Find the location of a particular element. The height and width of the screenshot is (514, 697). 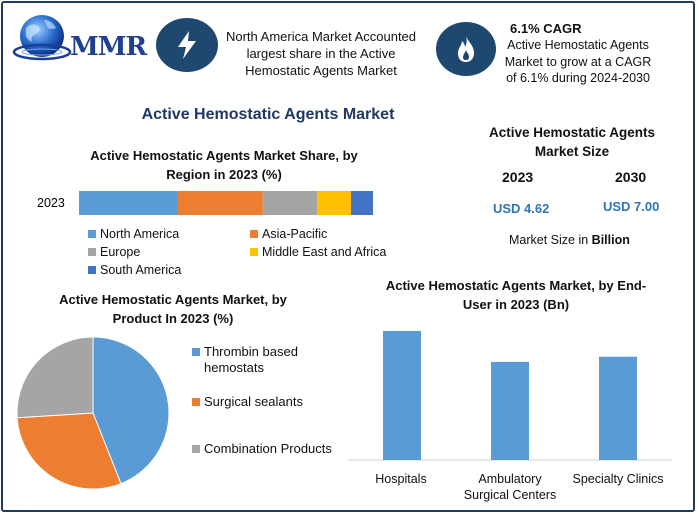

legend-label: Middle East and Africa is located at coordinates (324, 252).